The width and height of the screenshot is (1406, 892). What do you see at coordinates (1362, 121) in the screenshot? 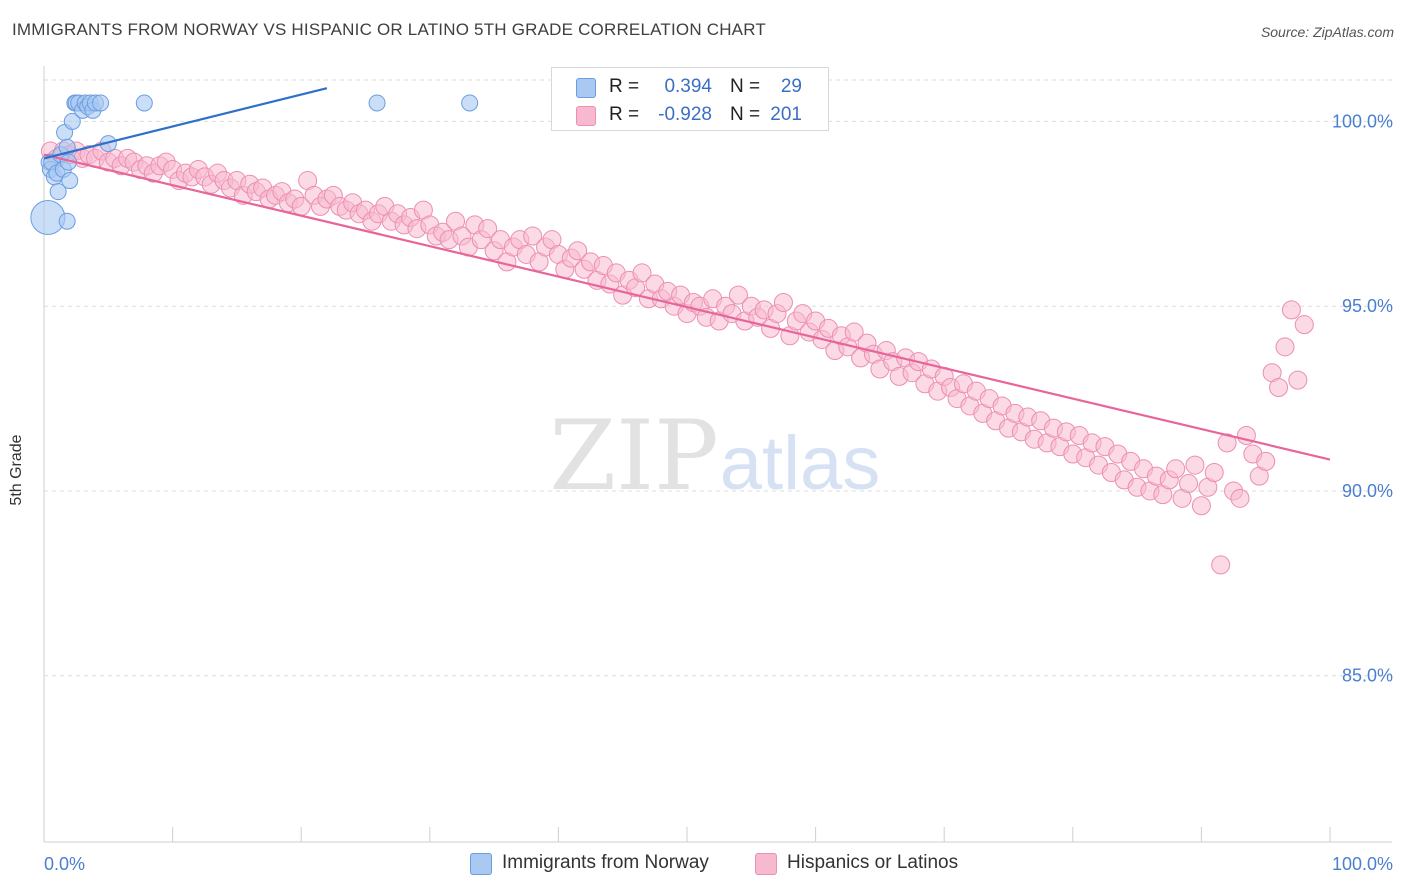
I see `y-tick-label: 100.0%` at bounding box center [1362, 121].